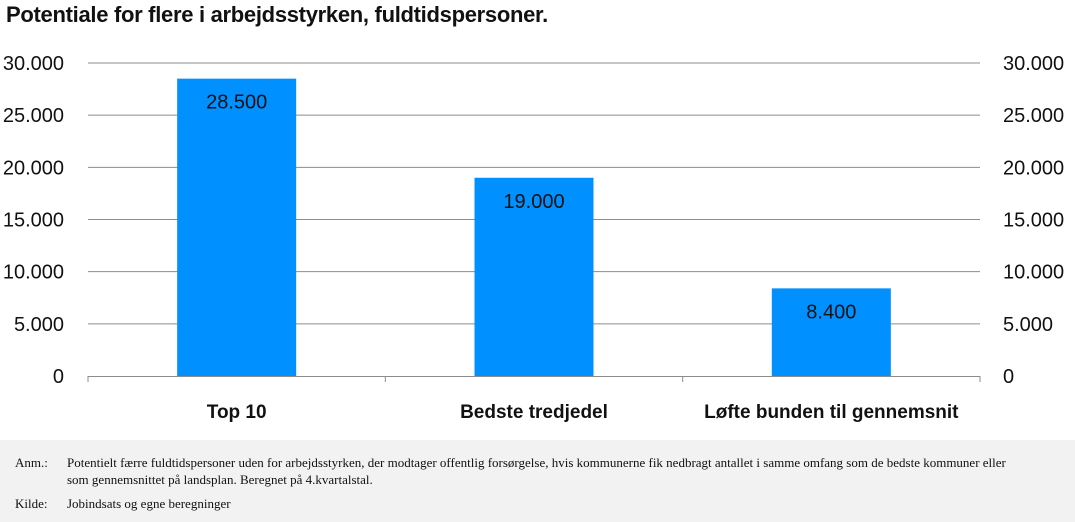  I want to click on note-annotation-key: Anm.:, so click(31, 462).